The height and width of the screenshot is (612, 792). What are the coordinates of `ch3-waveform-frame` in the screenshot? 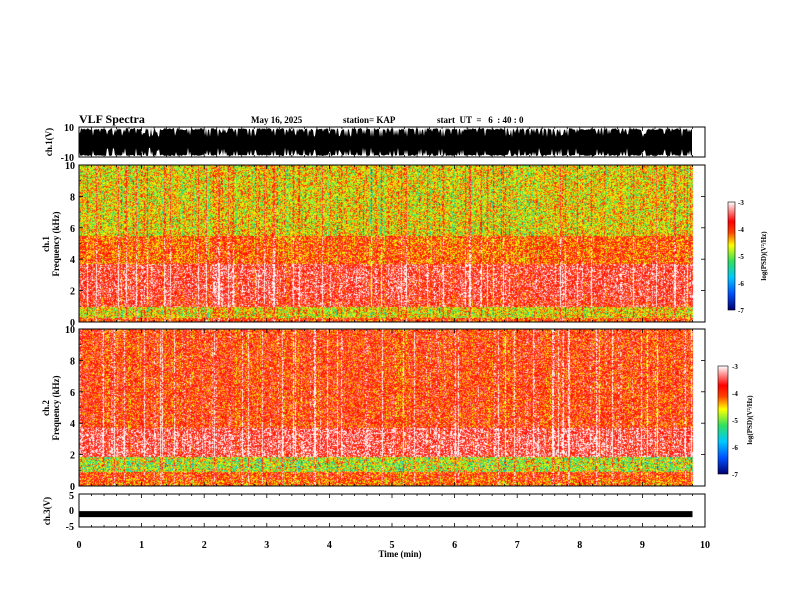 It's located at (392, 510).